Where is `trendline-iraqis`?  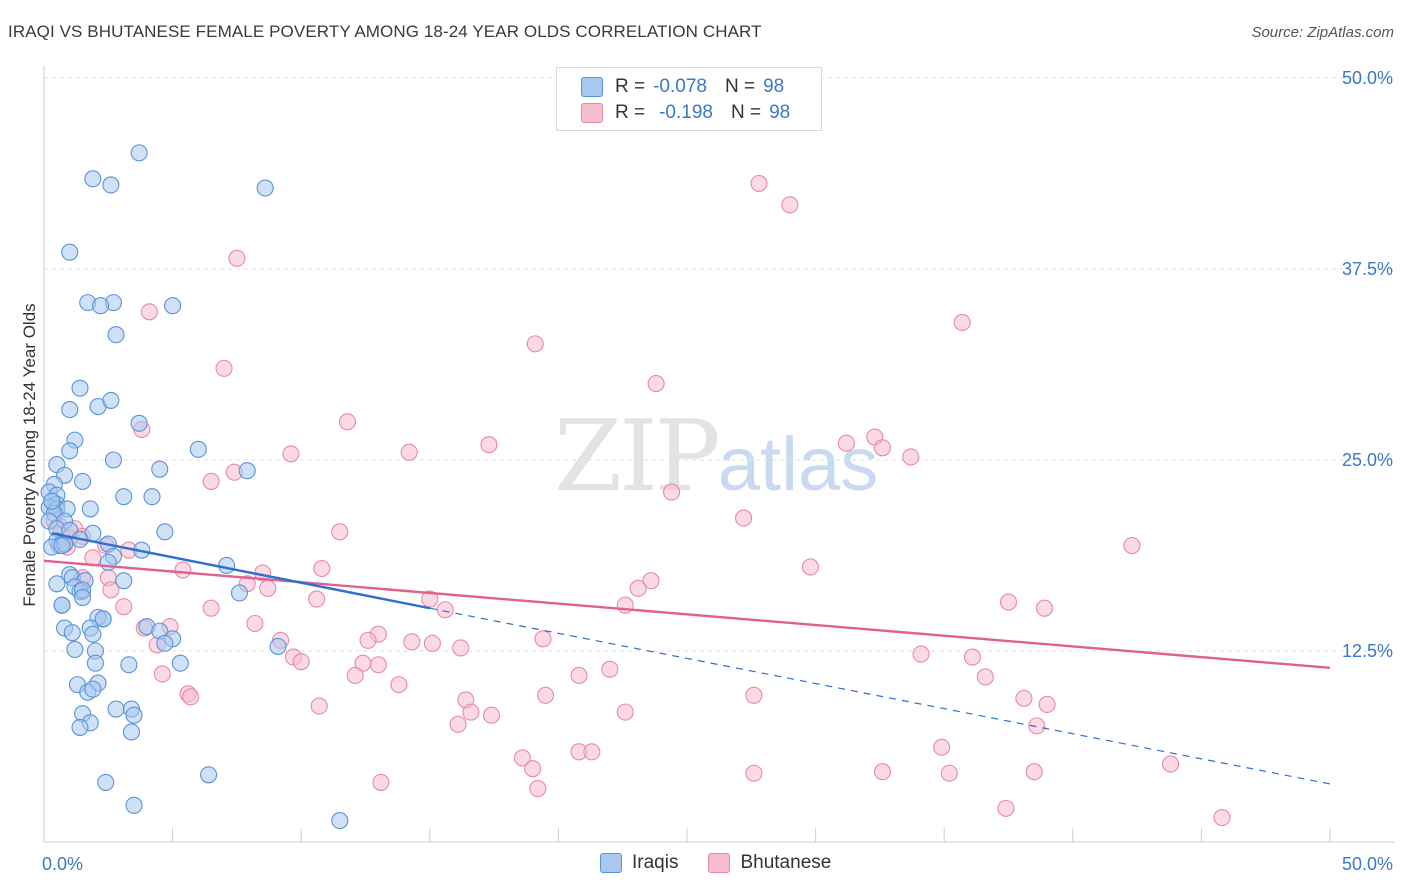 trendline-iraqis is located at coordinates (241, 571).